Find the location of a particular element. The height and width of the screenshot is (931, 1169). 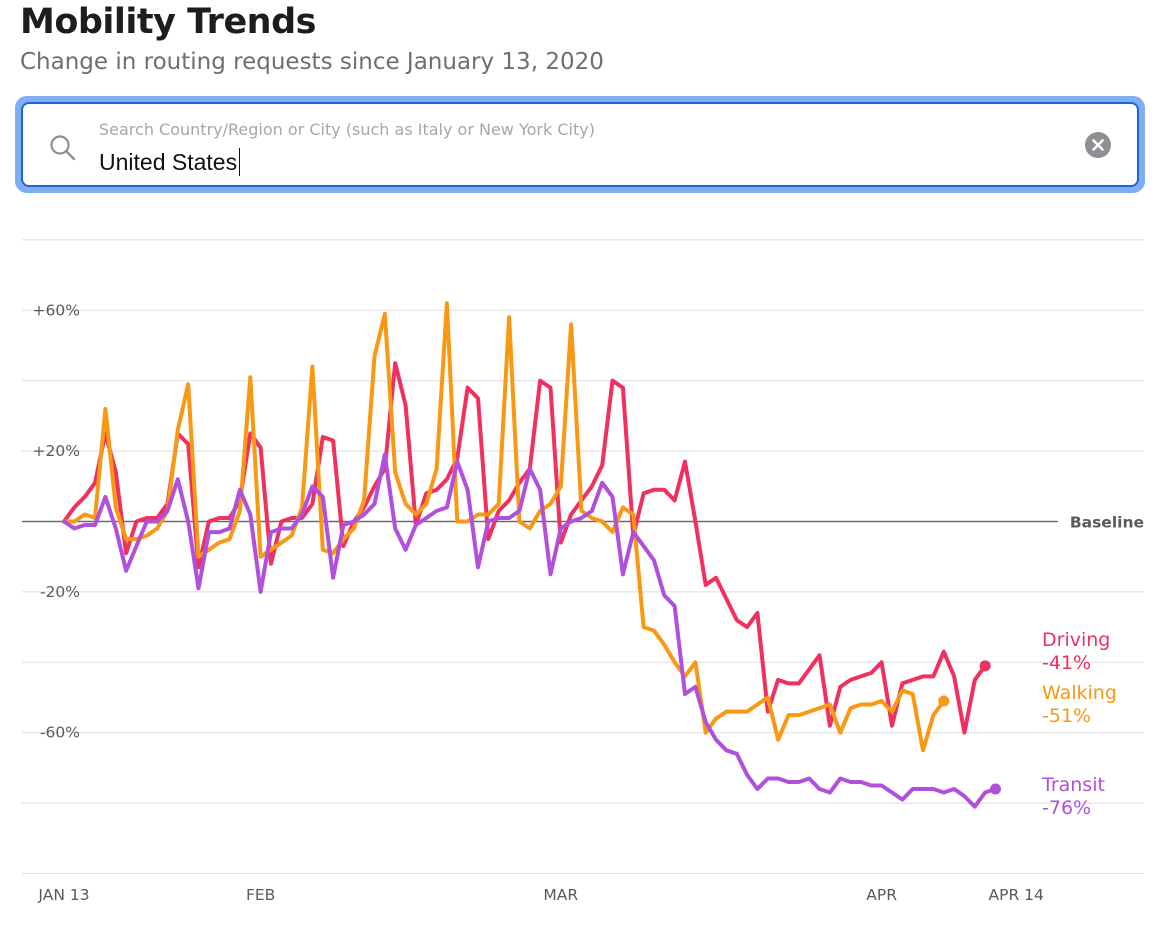

y-tick-label: -20% is located at coordinates (60, 592).